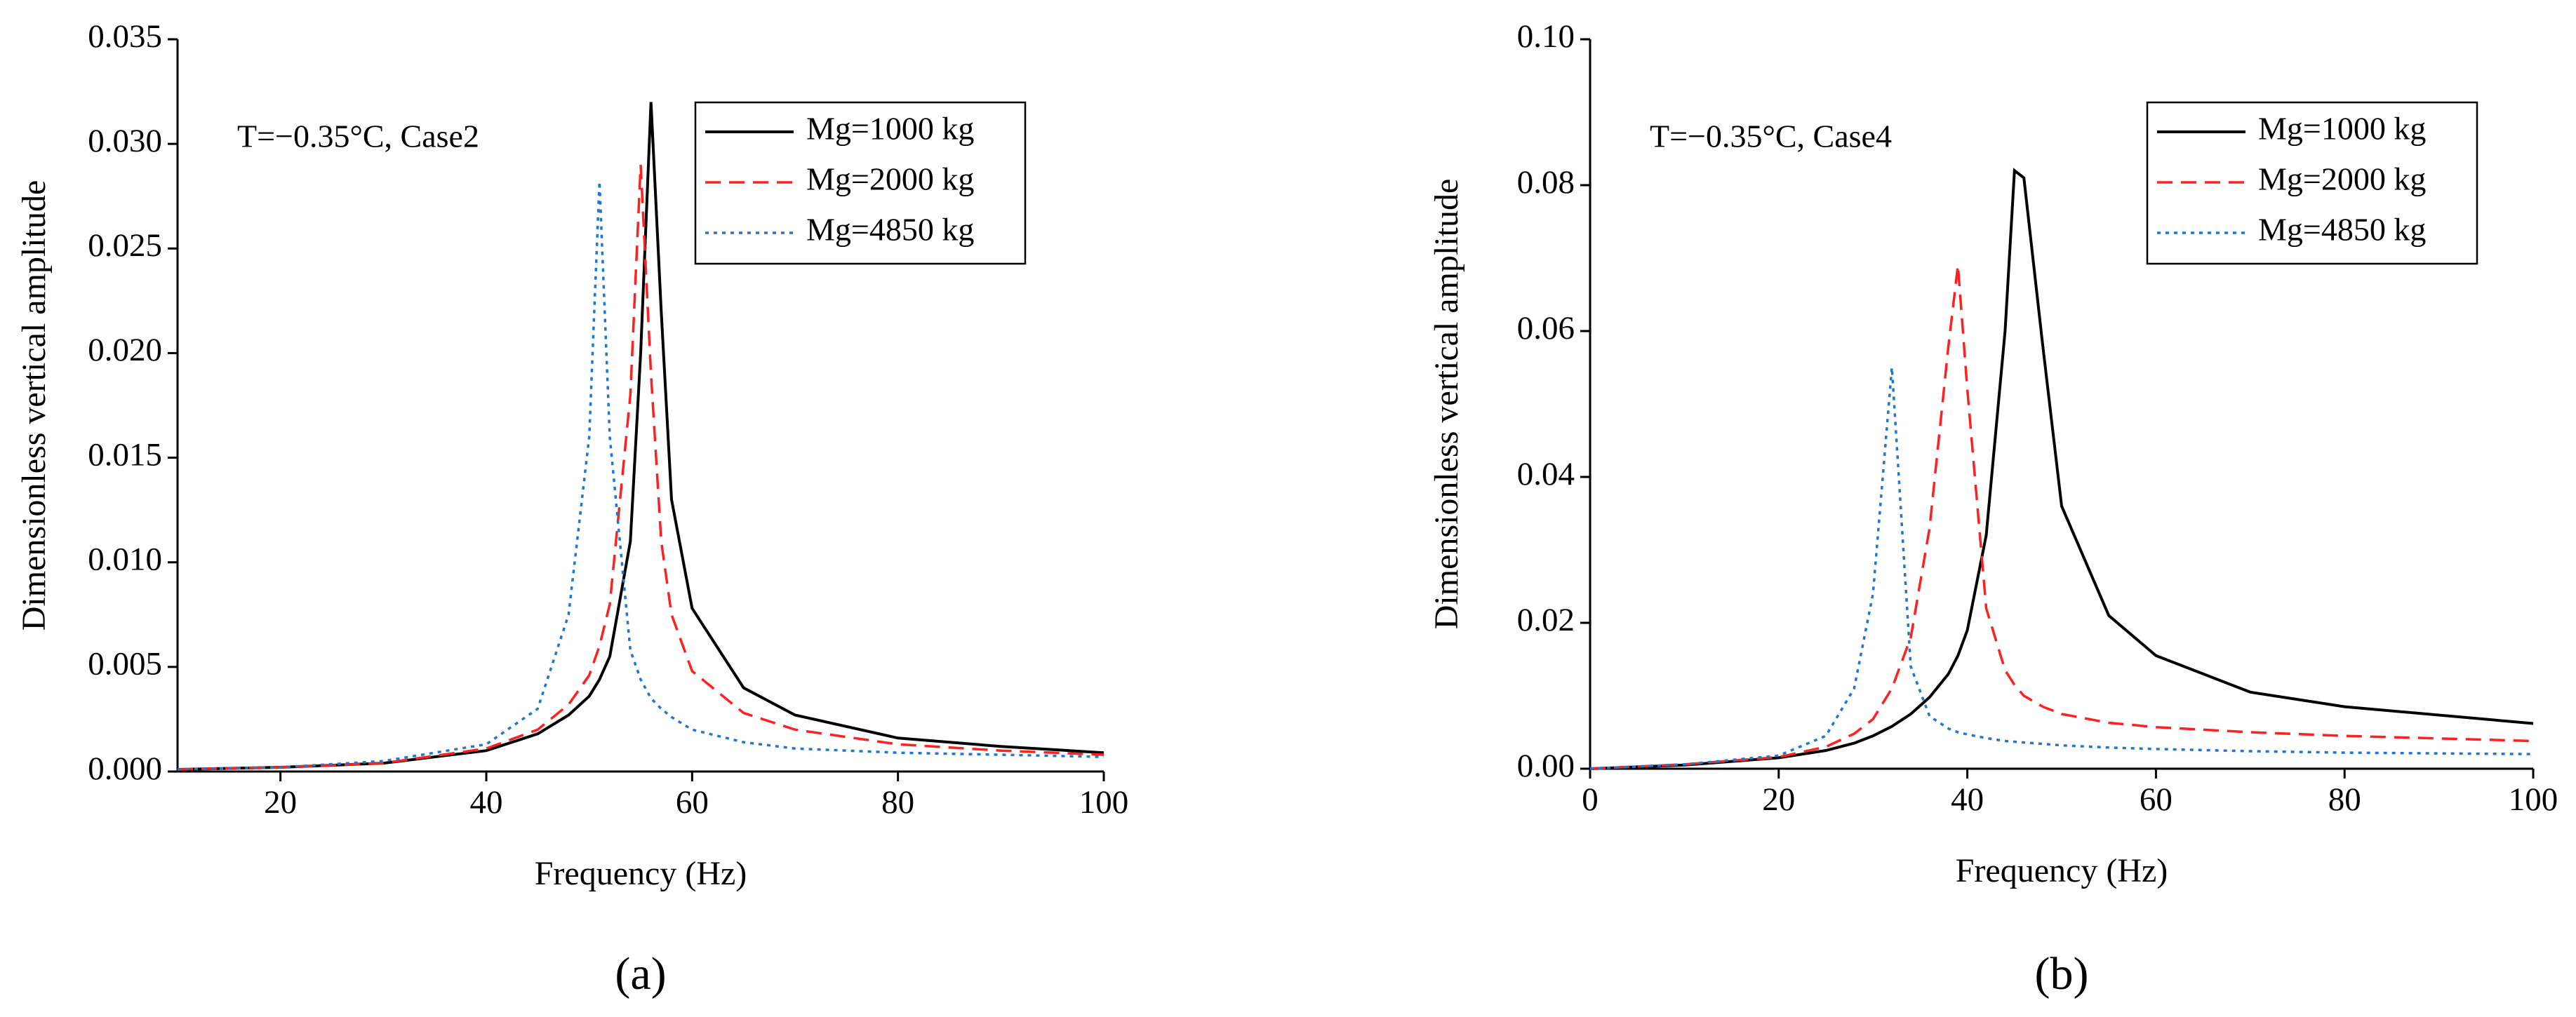  Describe the element at coordinates (2061, 568) in the screenshot. I see `series-line` at that location.